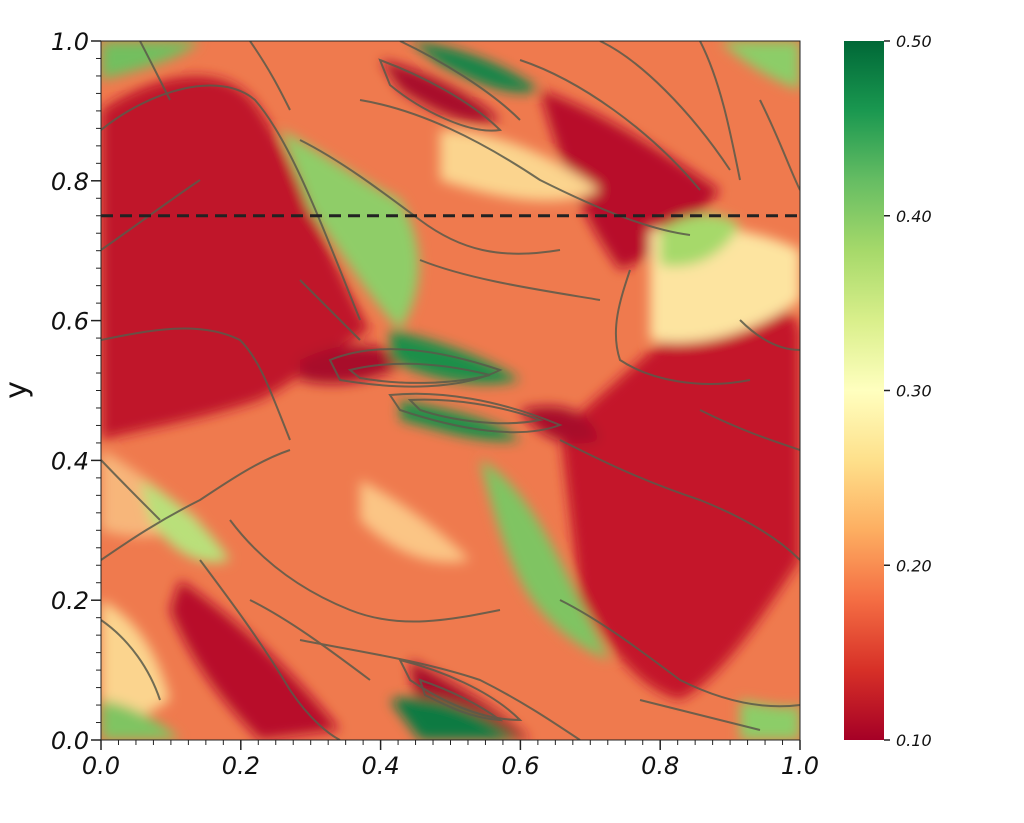 The width and height of the screenshot is (1024, 823). What do you see at coordinates (381, 766) in the screenshot?
I see `x-tick-label: 0.4` at bounding box center [381, 766].